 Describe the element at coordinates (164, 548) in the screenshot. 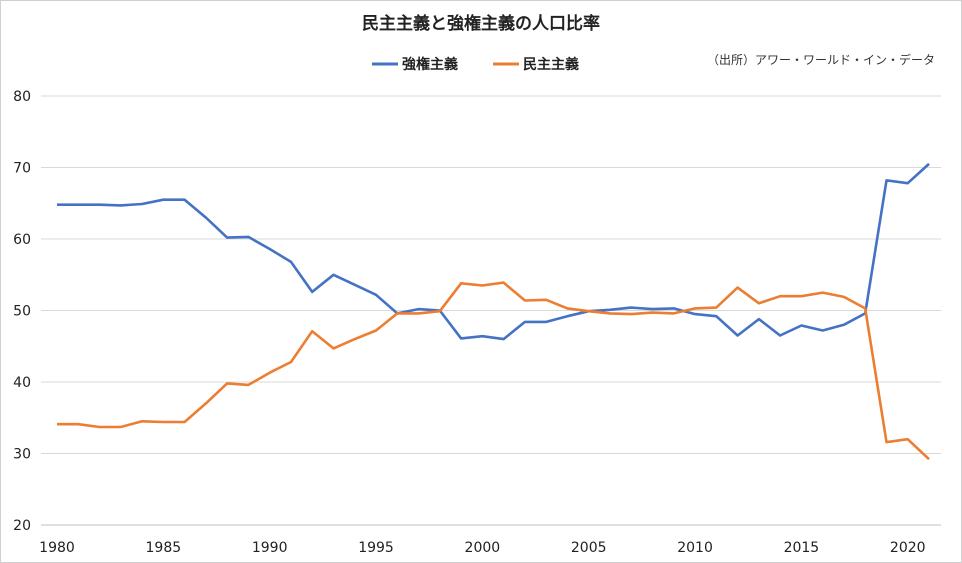

I see `x-tick-label: 1985` at that location.